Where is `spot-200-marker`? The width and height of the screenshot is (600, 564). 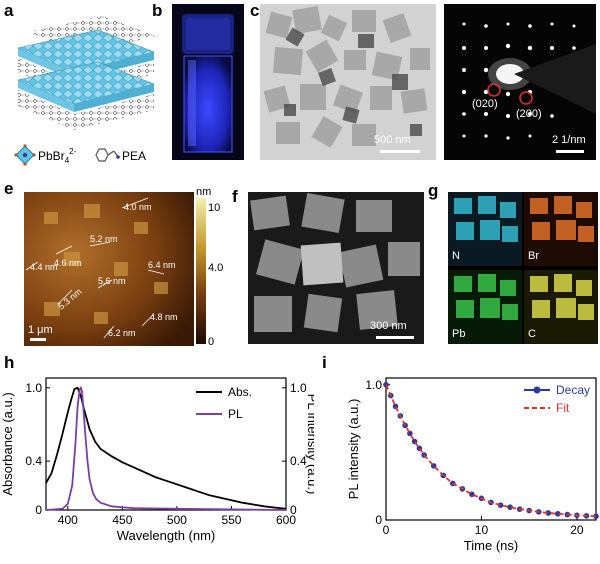 spot-200-marker is located at coordinates (526, 98).